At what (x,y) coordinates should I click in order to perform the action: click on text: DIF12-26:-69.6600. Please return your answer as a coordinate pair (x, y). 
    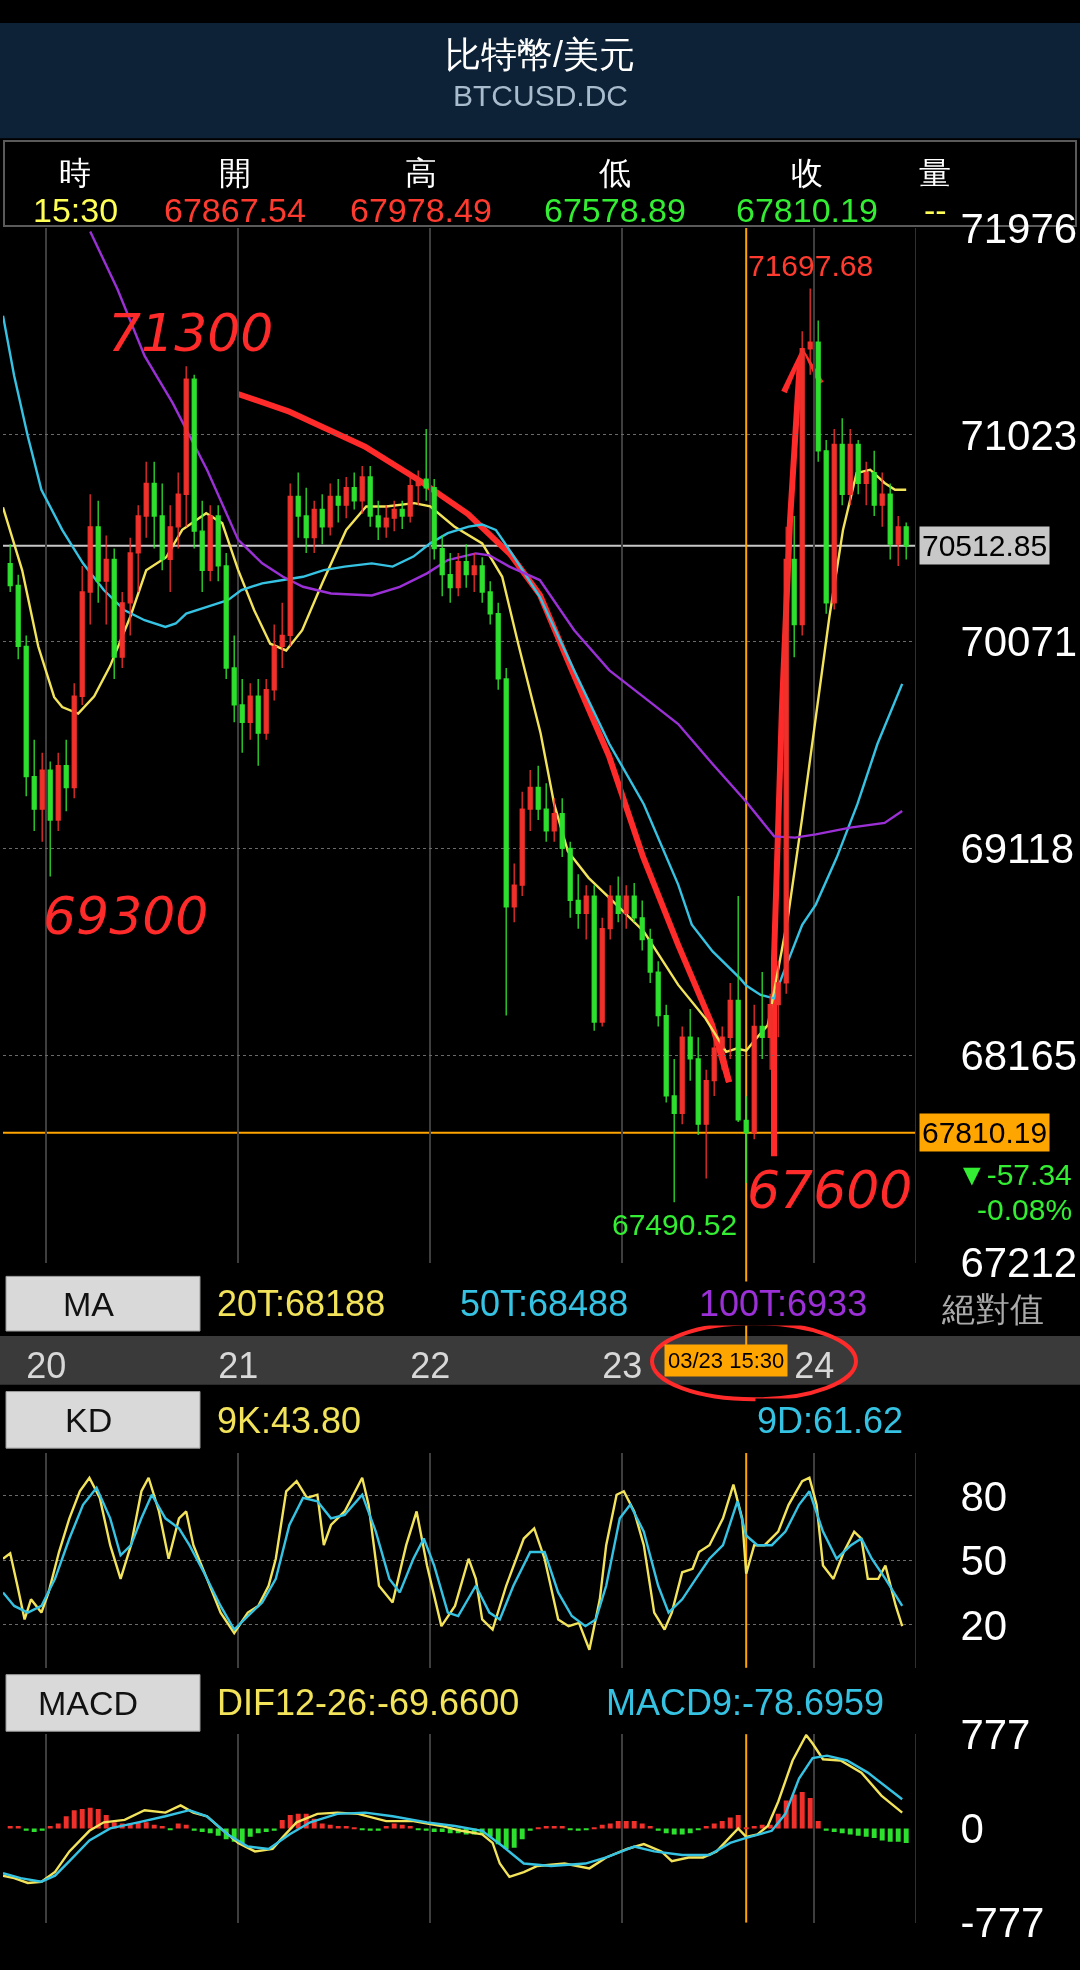
    Looking at the image, I should click on (368, 1702).